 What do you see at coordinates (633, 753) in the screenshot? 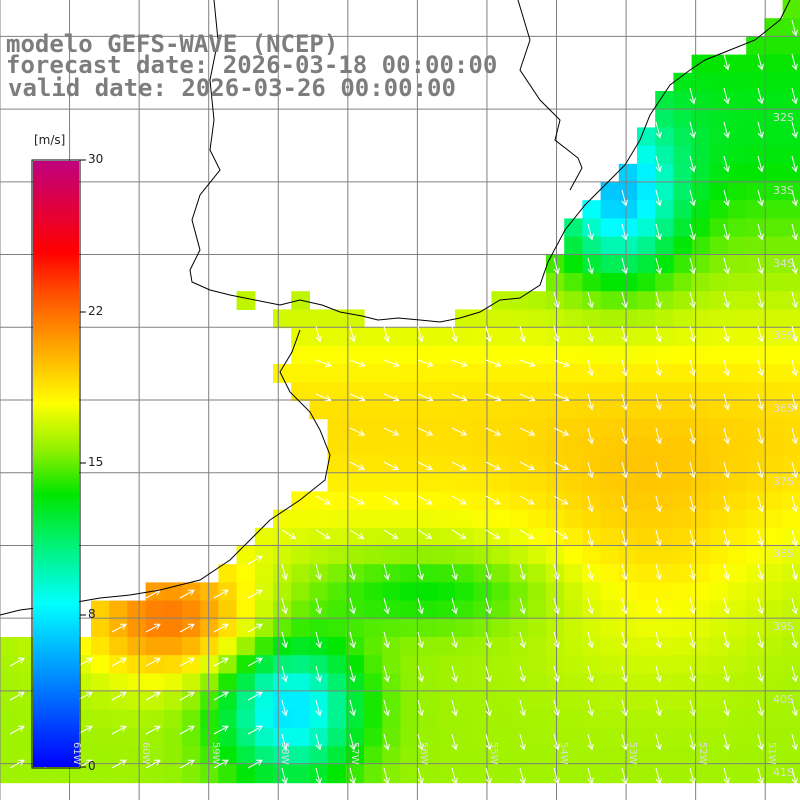
I see `longitude-label: 53W` at bounding box center [633, 753].